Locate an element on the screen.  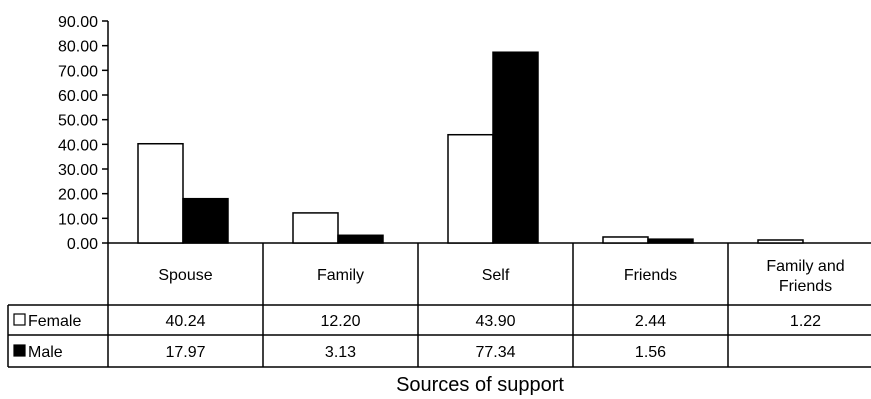
legend-label-female: Female is located at coordinates (54, 321).